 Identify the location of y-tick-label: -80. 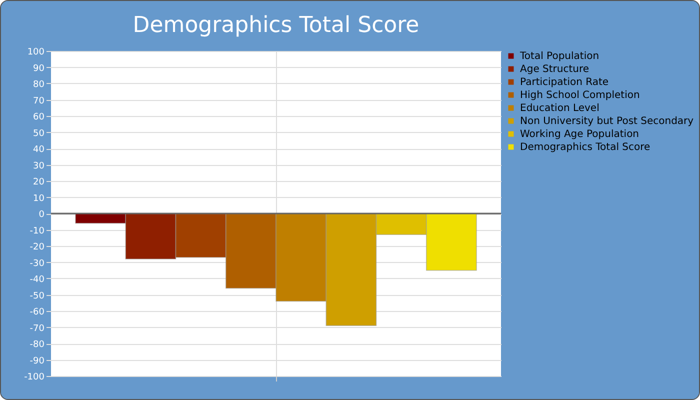
(37, 345).